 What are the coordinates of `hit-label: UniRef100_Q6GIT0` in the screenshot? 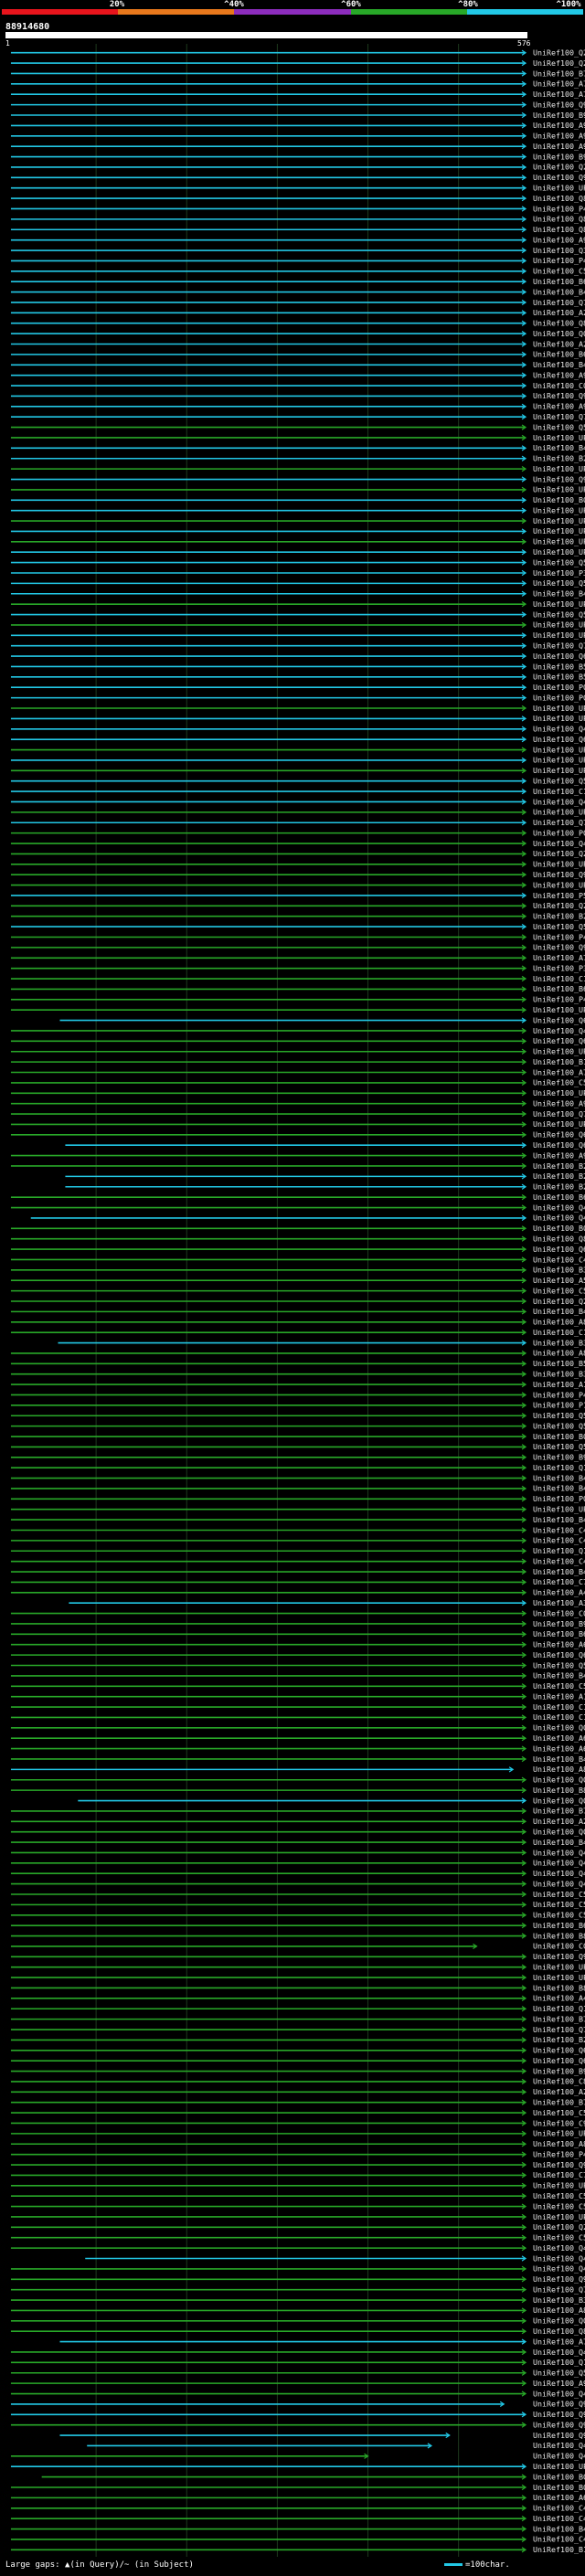 It's located at (559, 2060).